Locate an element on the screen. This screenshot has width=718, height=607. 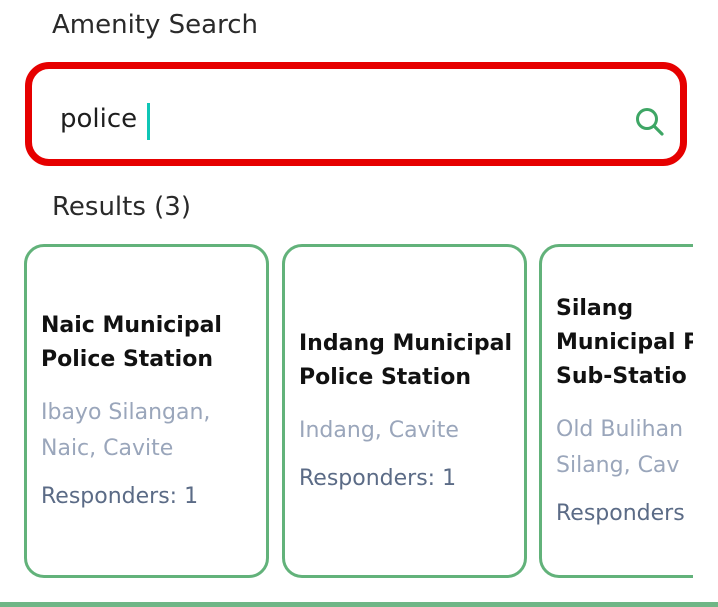
search-icon is located at coordinates (650, 122).